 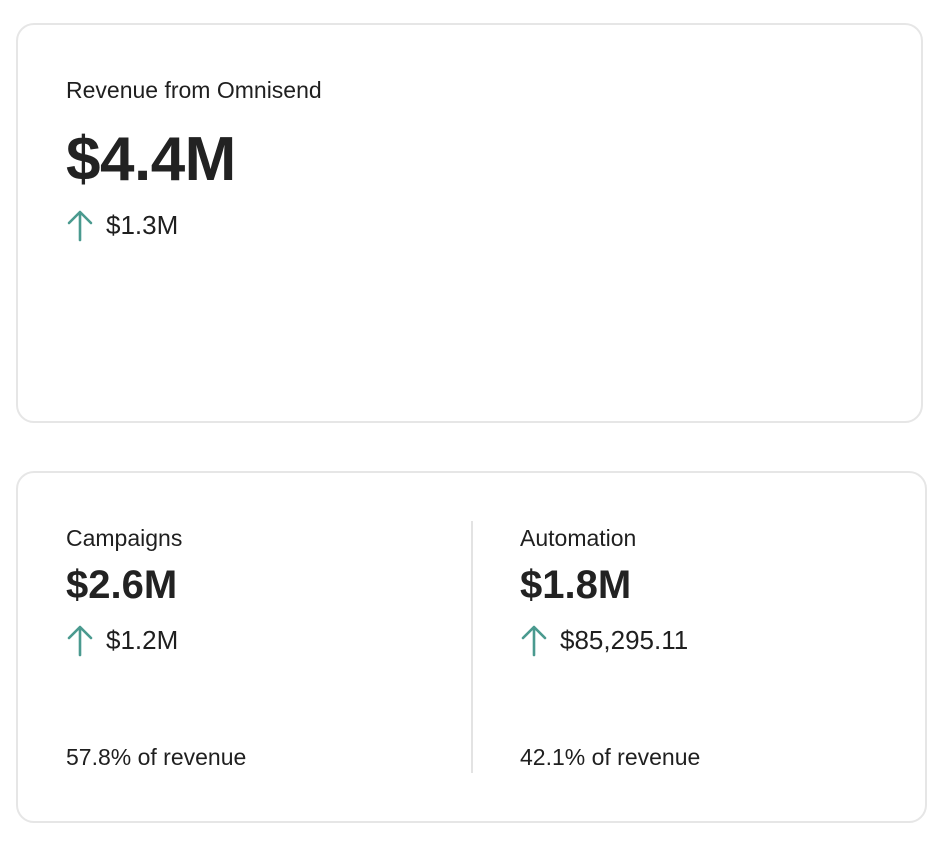 What do you see at coordinates (99, 757) in the screenshot?
I see `campaigns-share-value: 57.8%` at bounding box center [99, 757].